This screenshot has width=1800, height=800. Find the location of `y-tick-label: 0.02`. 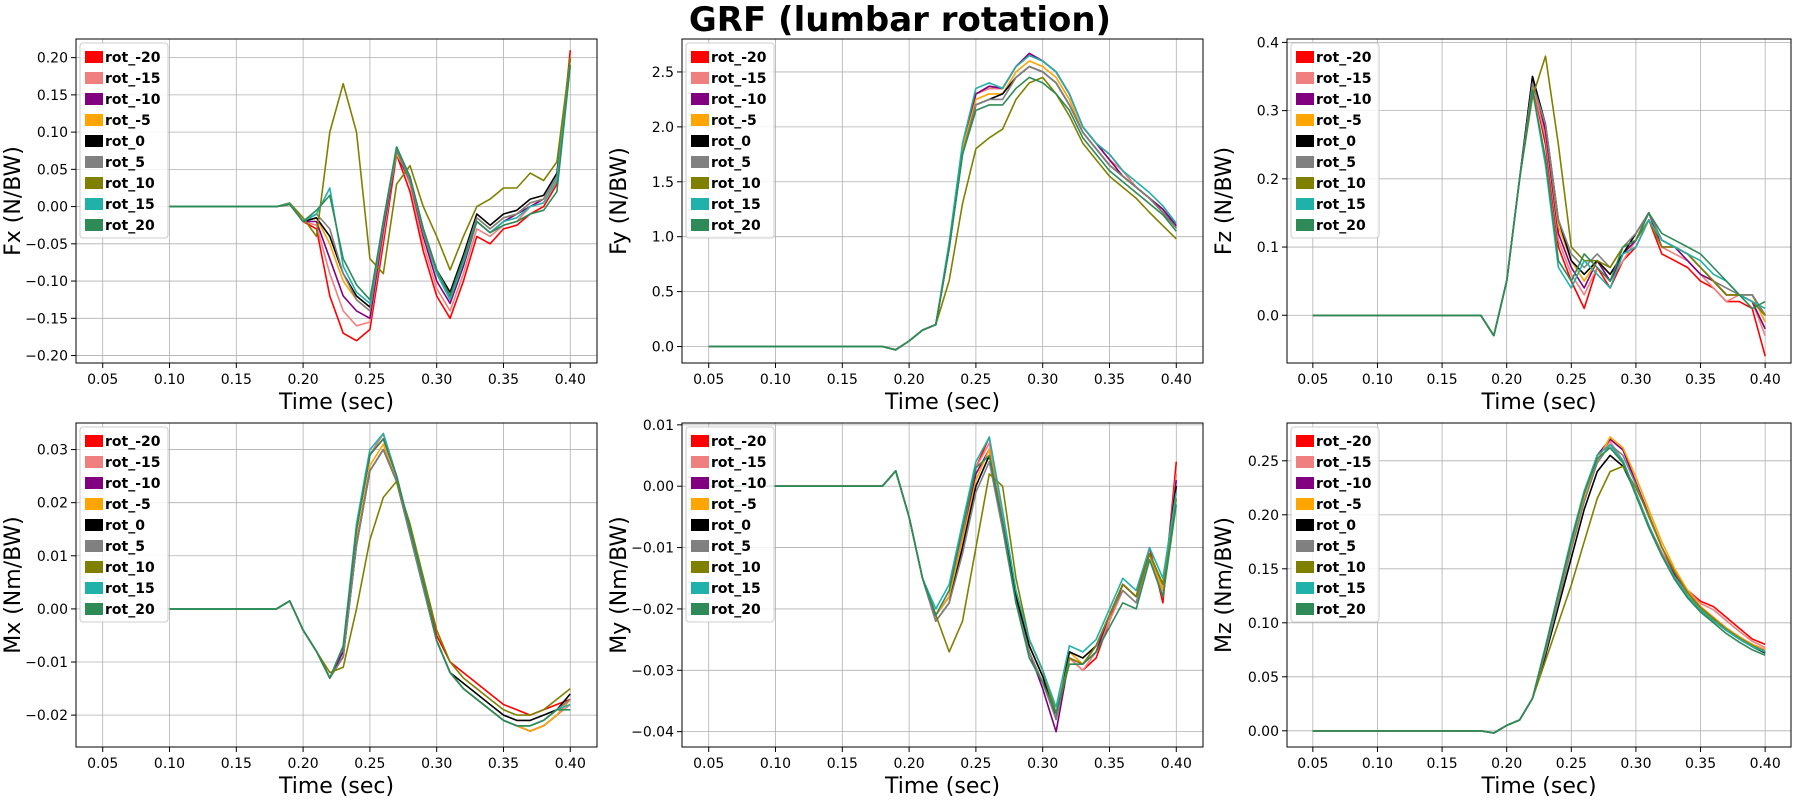

y-tick-label: 0.02 is located at coordinates (52, 504).